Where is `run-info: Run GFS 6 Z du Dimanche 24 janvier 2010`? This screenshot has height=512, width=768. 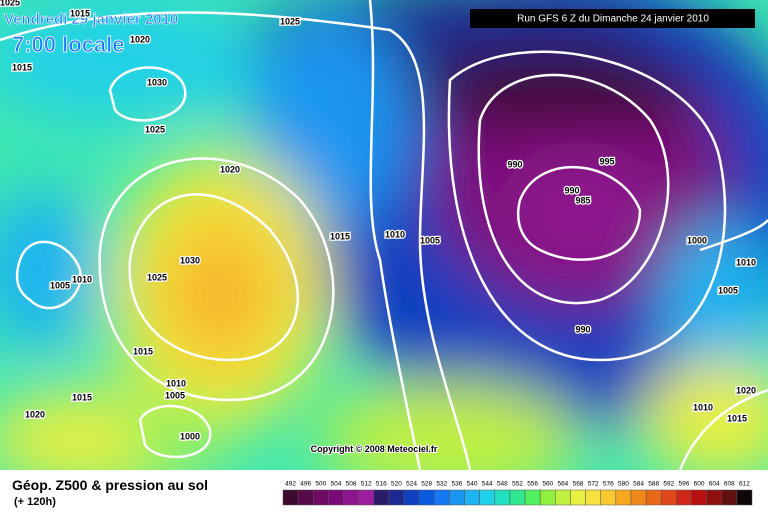 run-info: Run GFS 6 Z du Dimanche 24 janvier 2010 is located at coordinates (613, 19).